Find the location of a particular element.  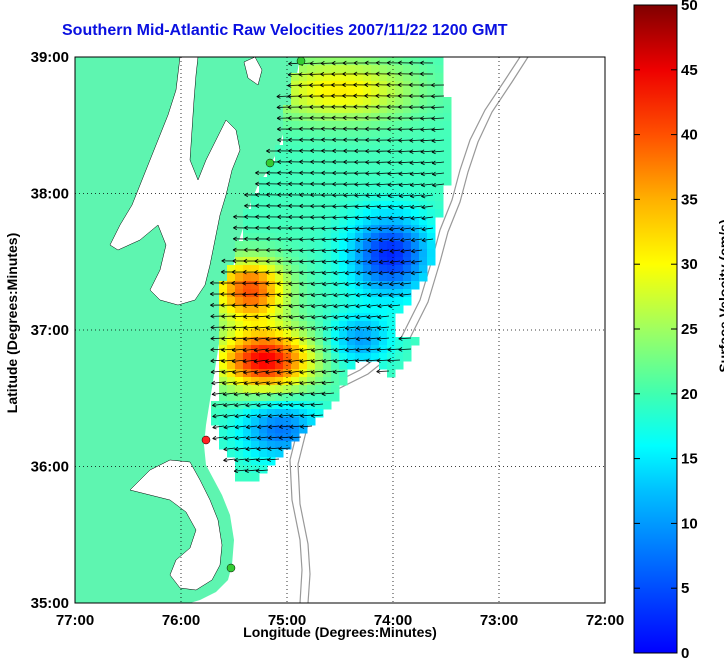

colorbar-tick-label: 30 is located at coordinates (689, 264).